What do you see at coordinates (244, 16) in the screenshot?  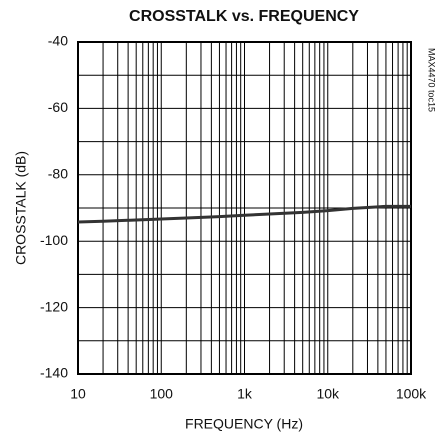 I see `chart-title: CROSSTALK vs. FREQUENCY` at bounding box center [244, 16].